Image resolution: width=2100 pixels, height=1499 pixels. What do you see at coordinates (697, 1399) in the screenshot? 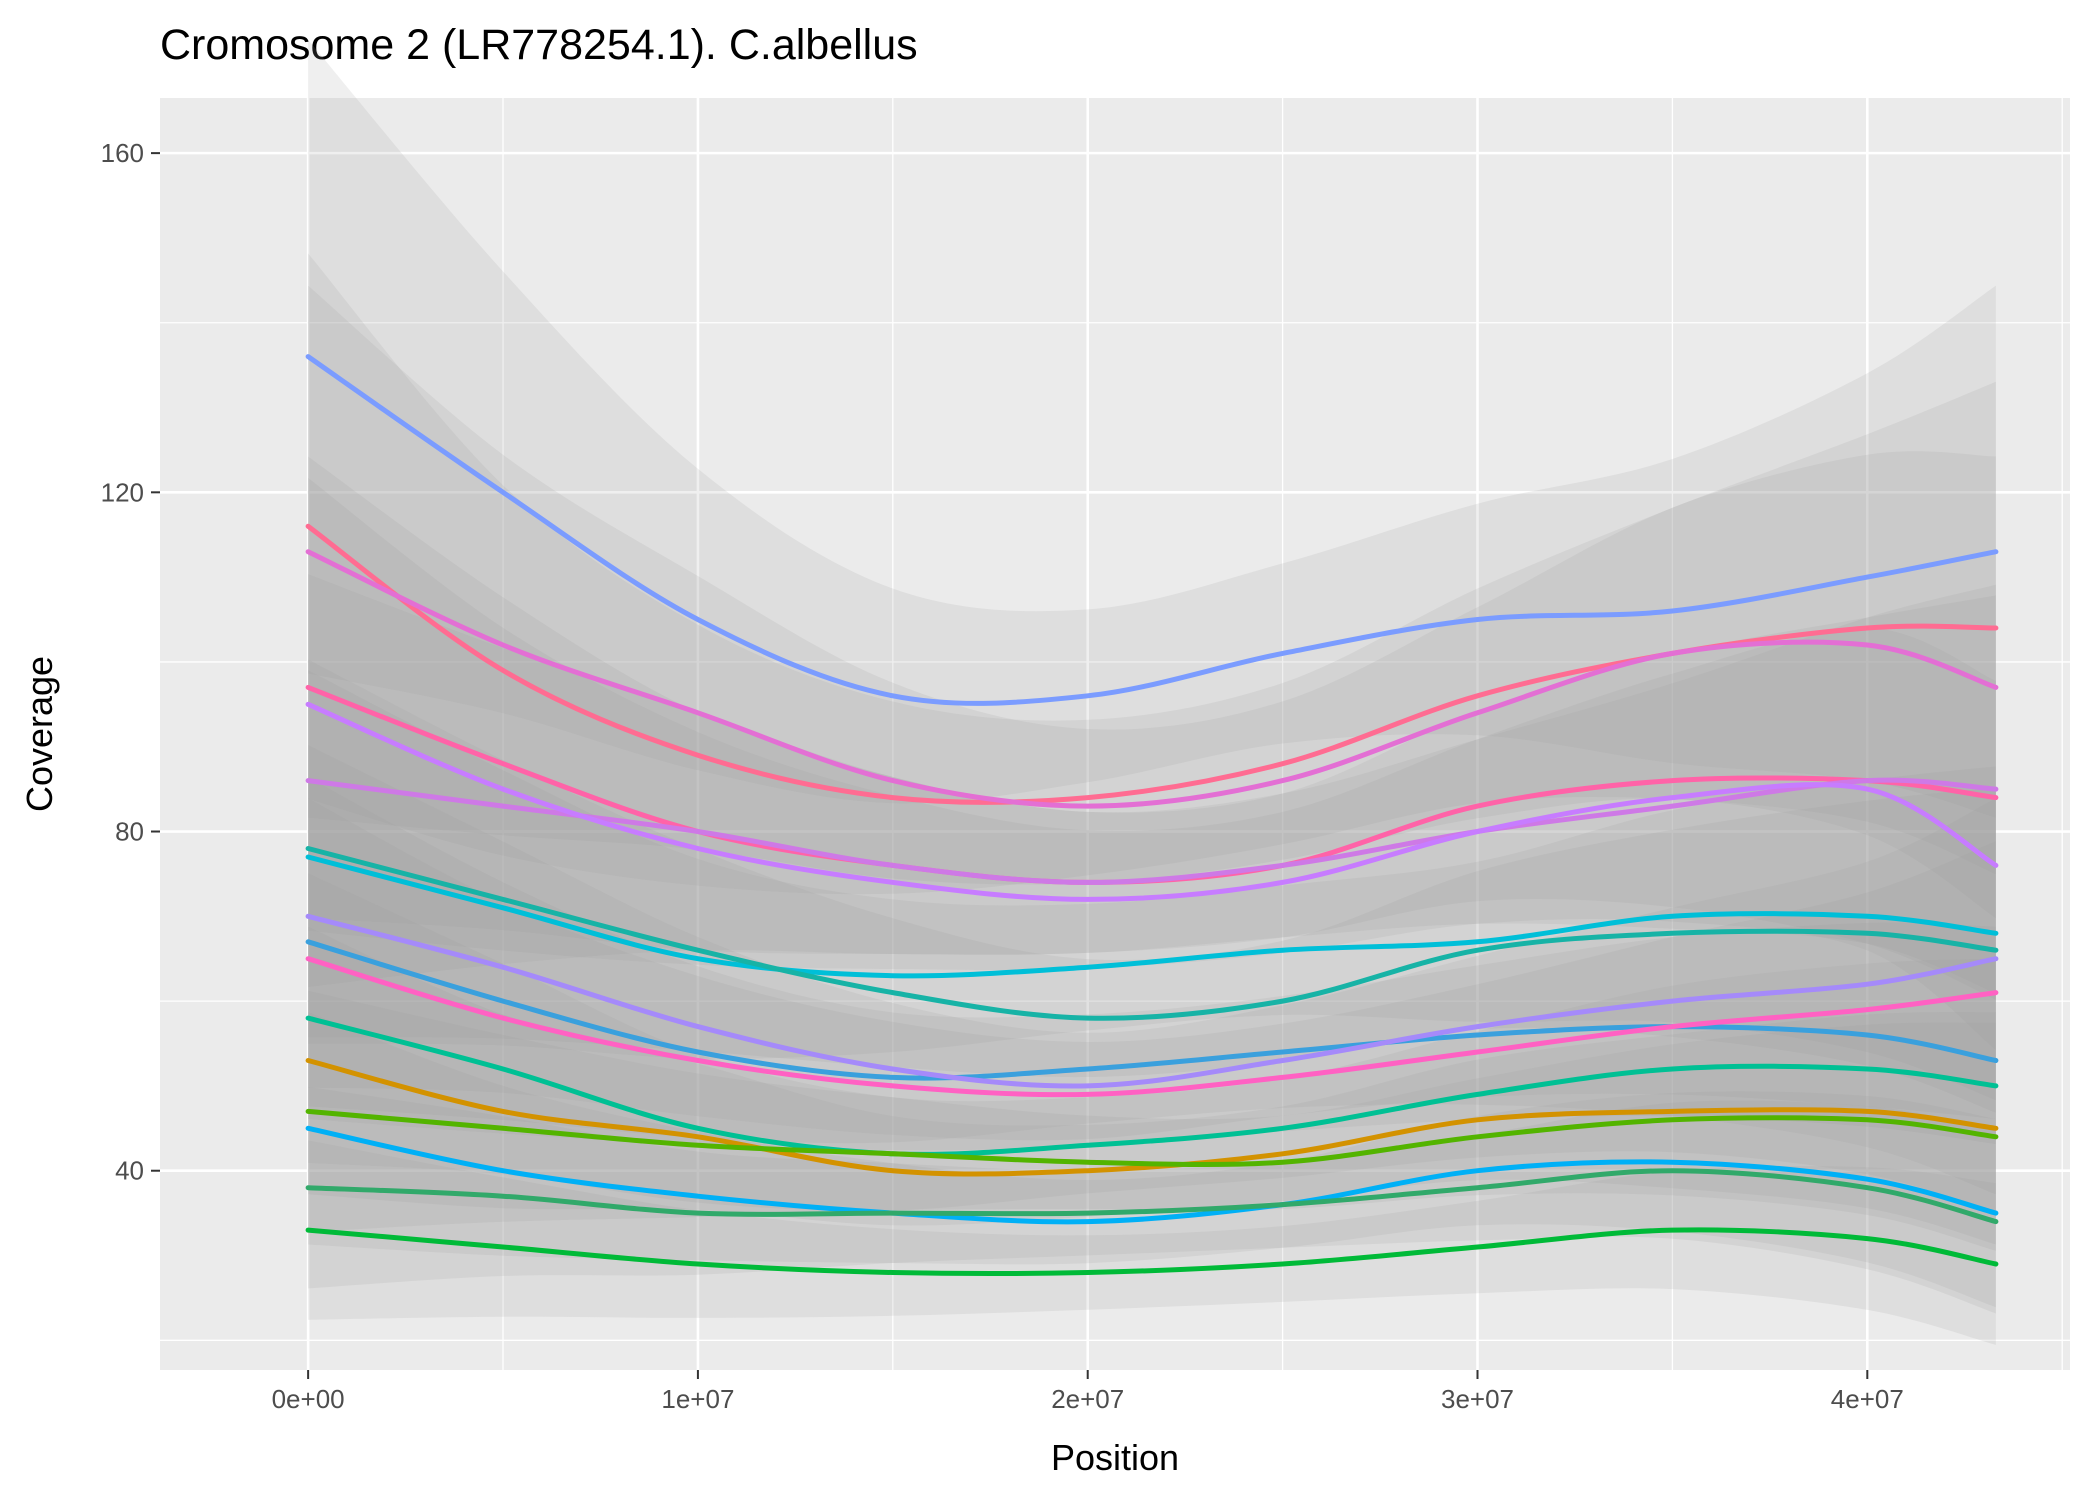
I see `x-tick-label: 1e+07` at bounding box center [697, 1399].